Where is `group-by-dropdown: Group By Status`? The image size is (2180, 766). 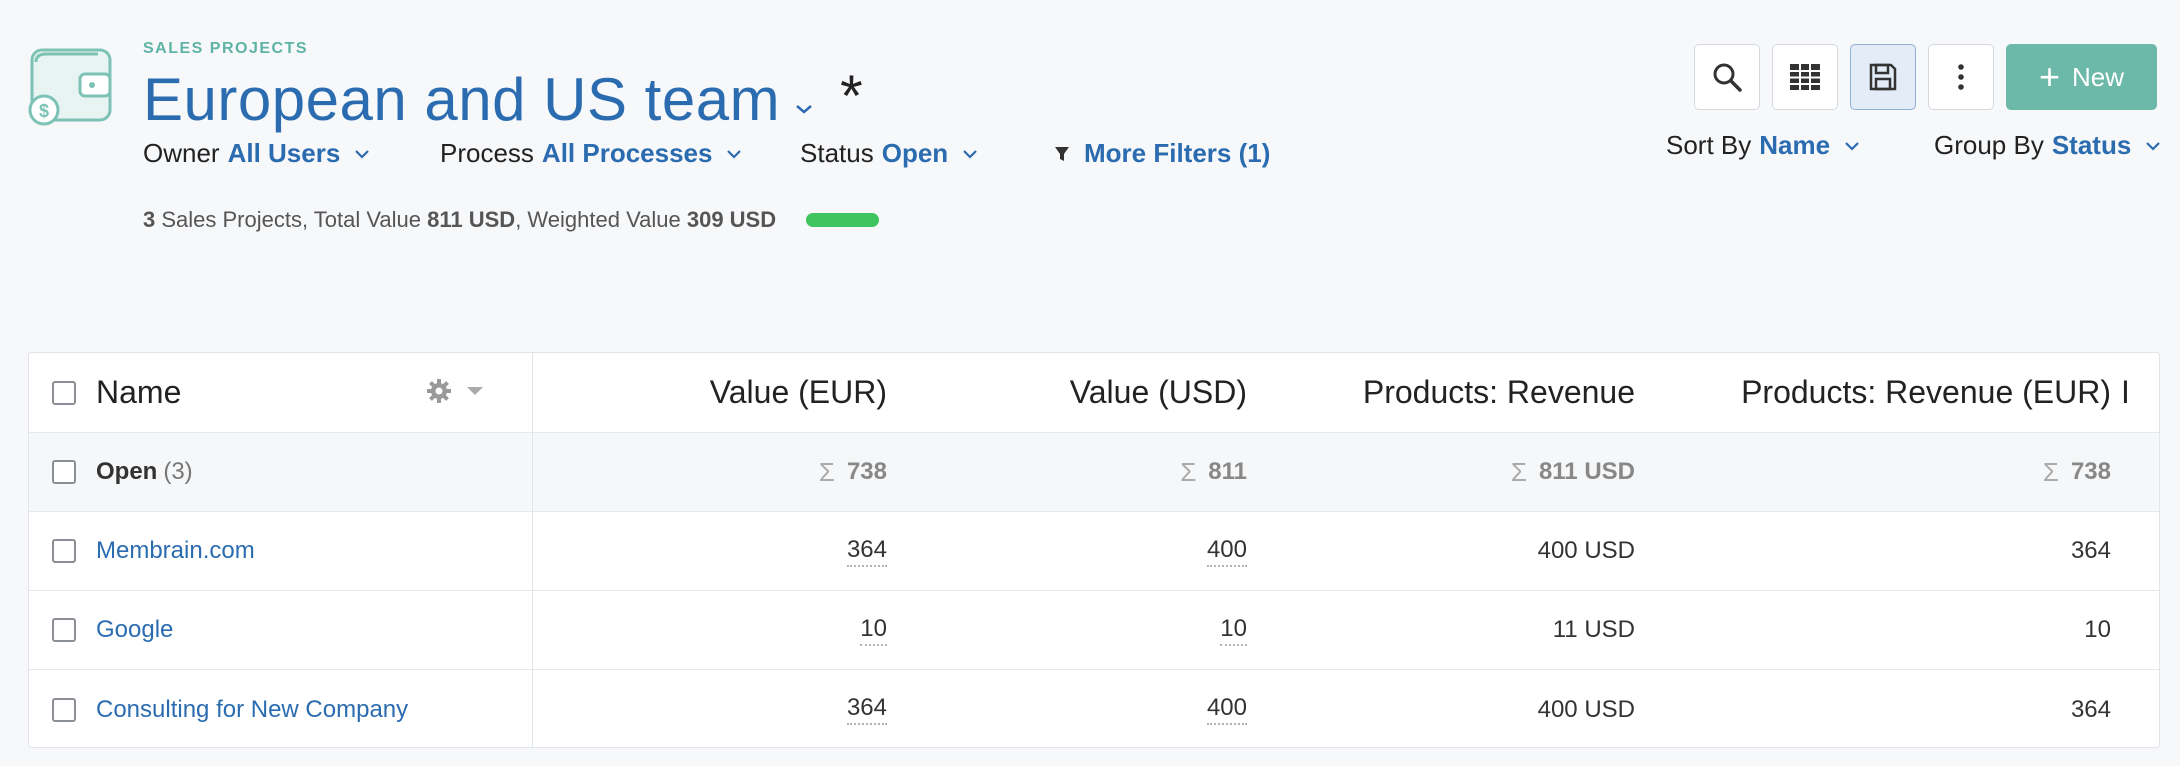 group-by-dropdown: Group By Status is located at coordinates (2047, 145).